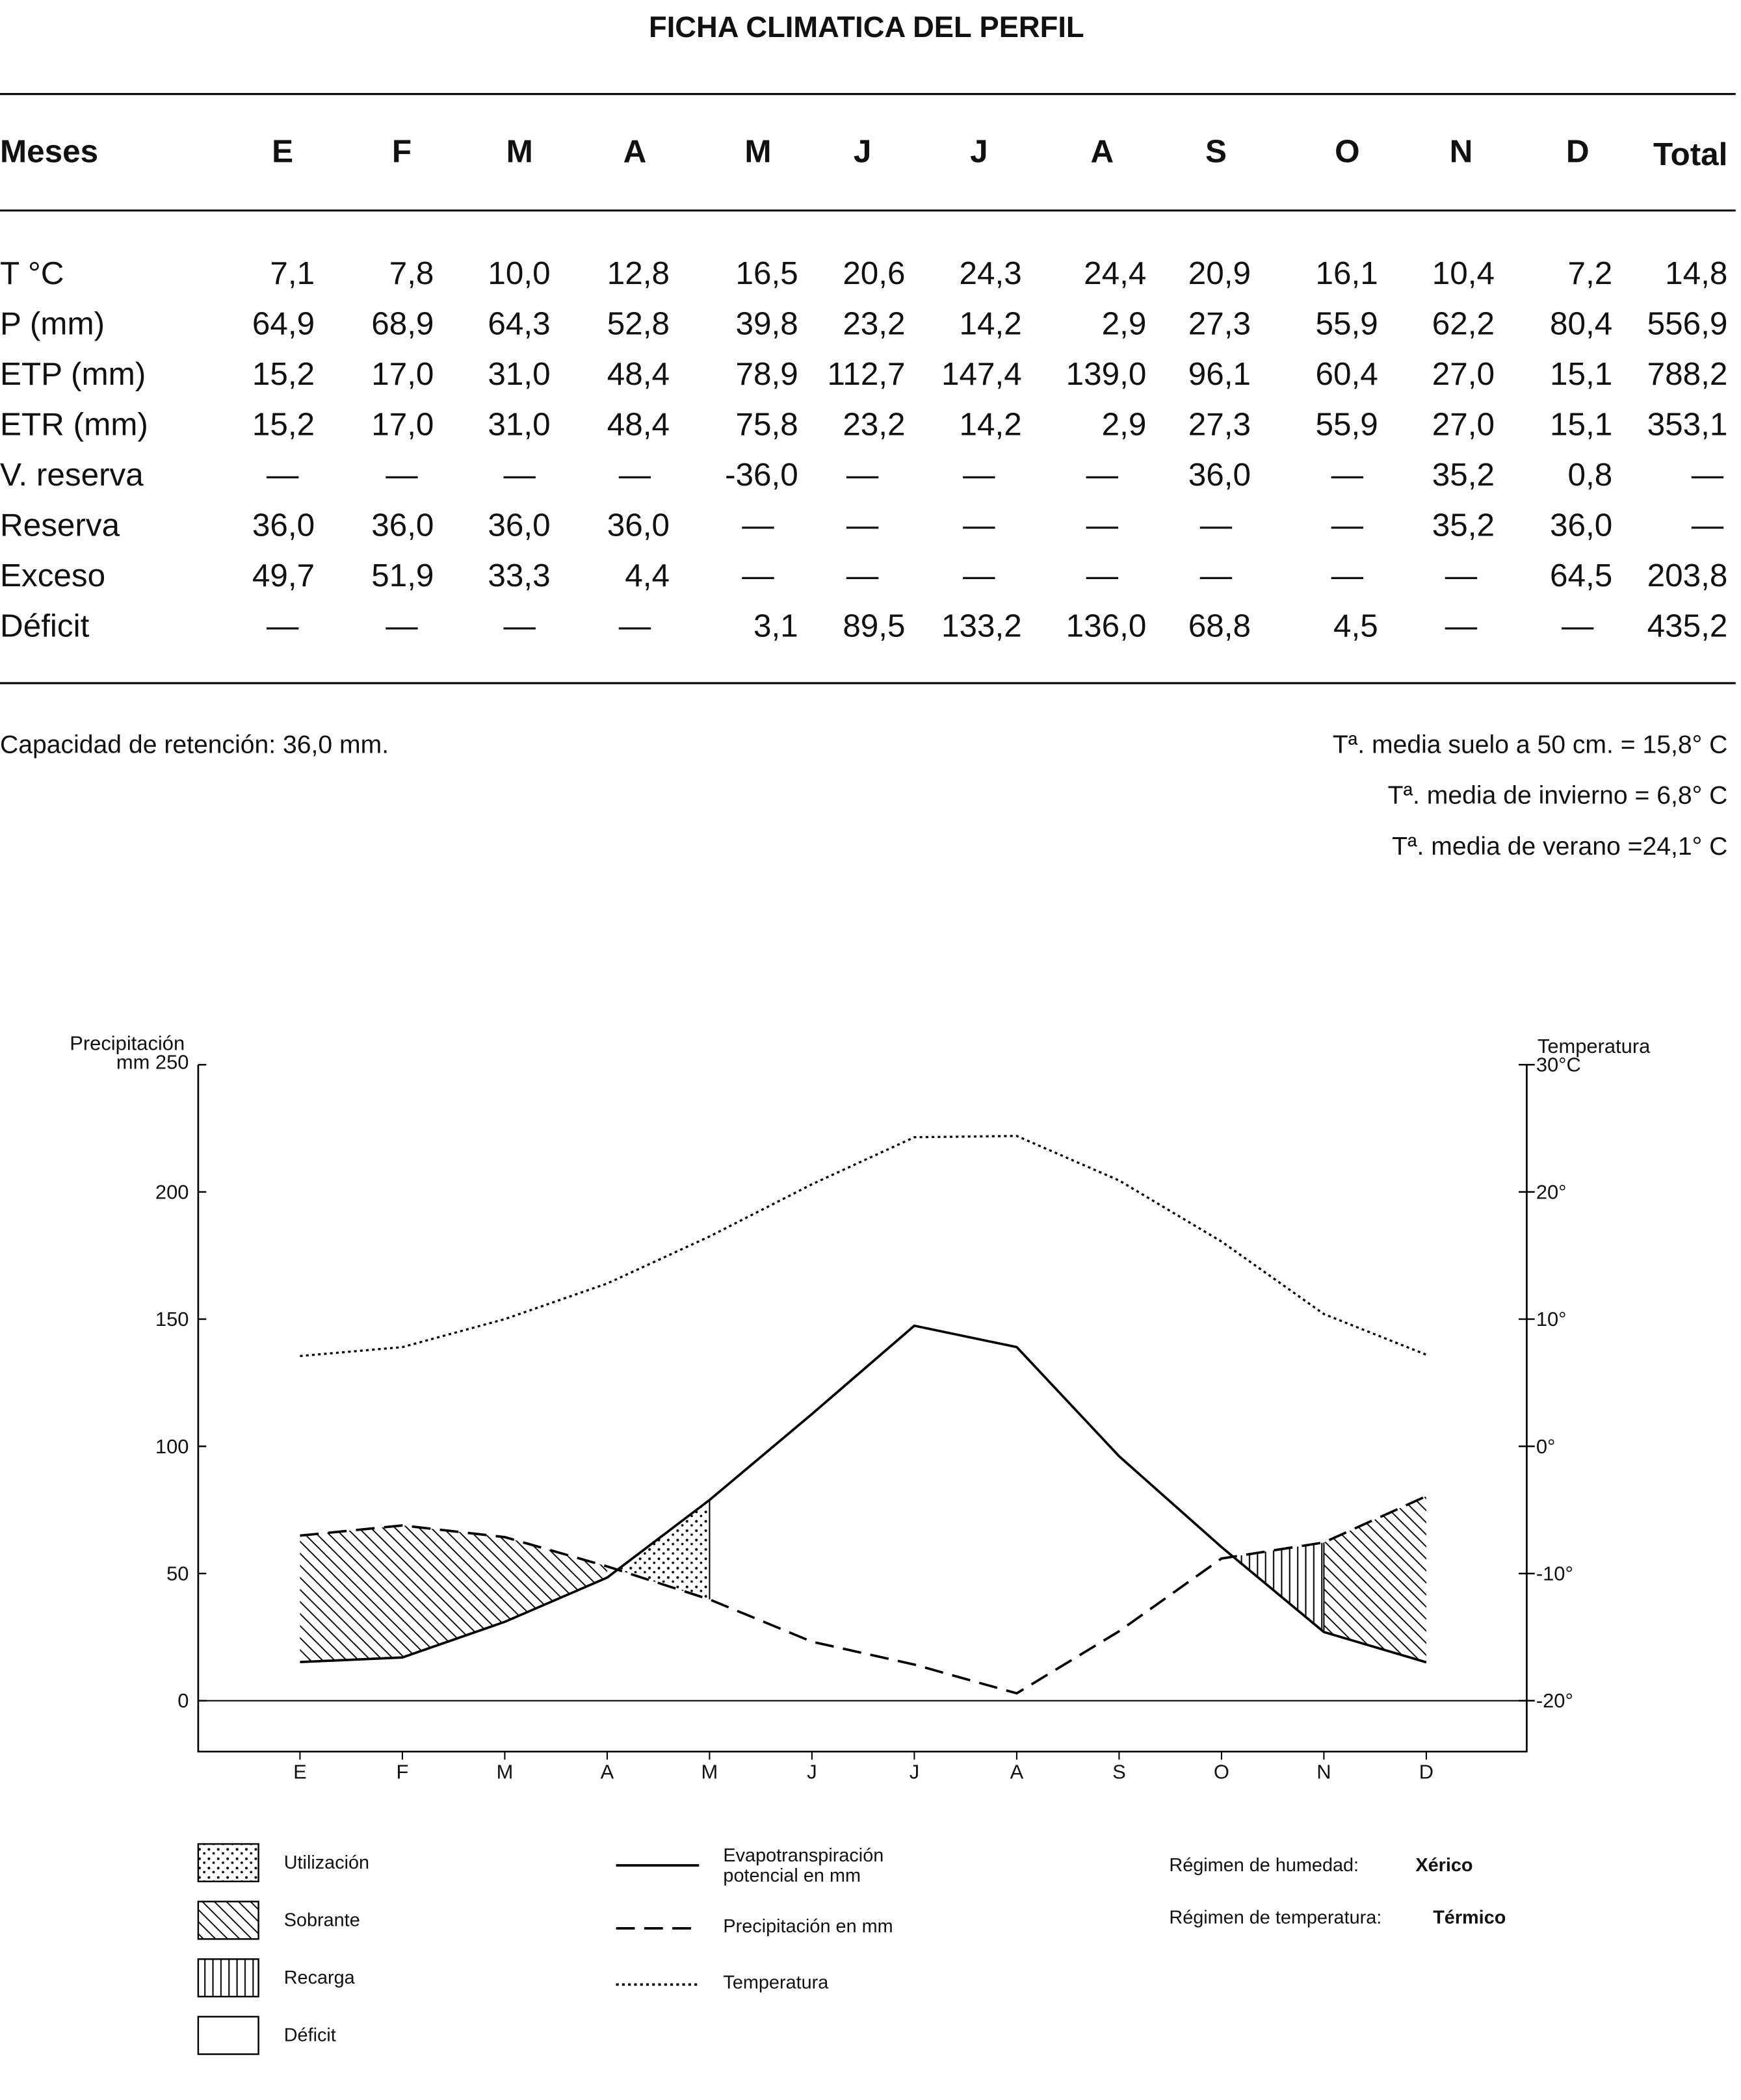 This screenshot has height=2100, width=1741. Describe the element at coordinates (1221, 1771) in the screenshot. I see `x-tick-label: O` at that location.